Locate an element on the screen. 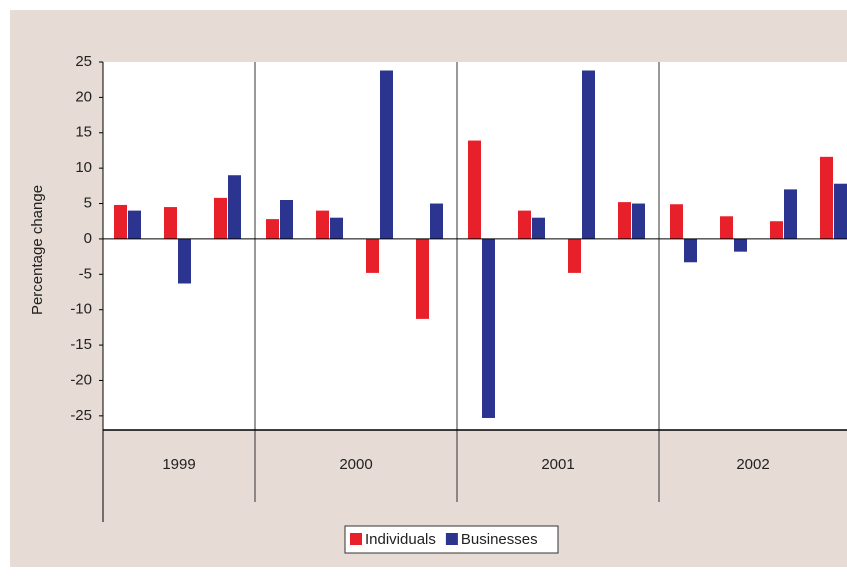 This screenshot has height=577, width=847. x-group-label: 2001 is located at coordinates (557, 464).